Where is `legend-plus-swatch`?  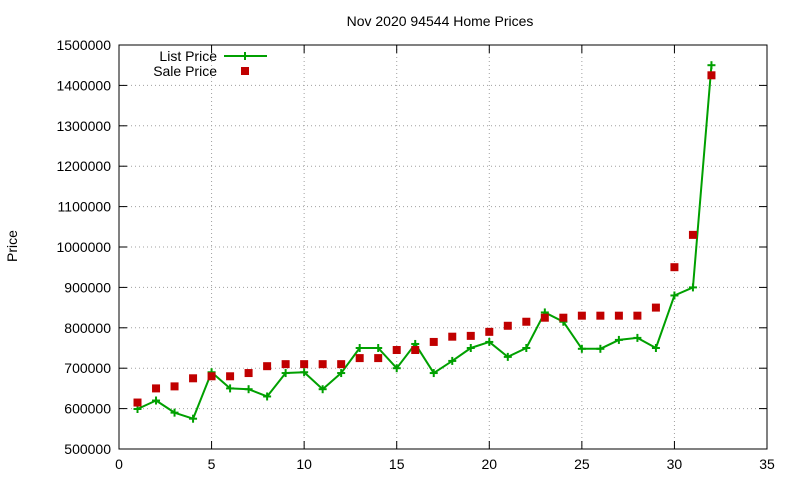
legend-plus-swatch is located at coordinates (245, 56).